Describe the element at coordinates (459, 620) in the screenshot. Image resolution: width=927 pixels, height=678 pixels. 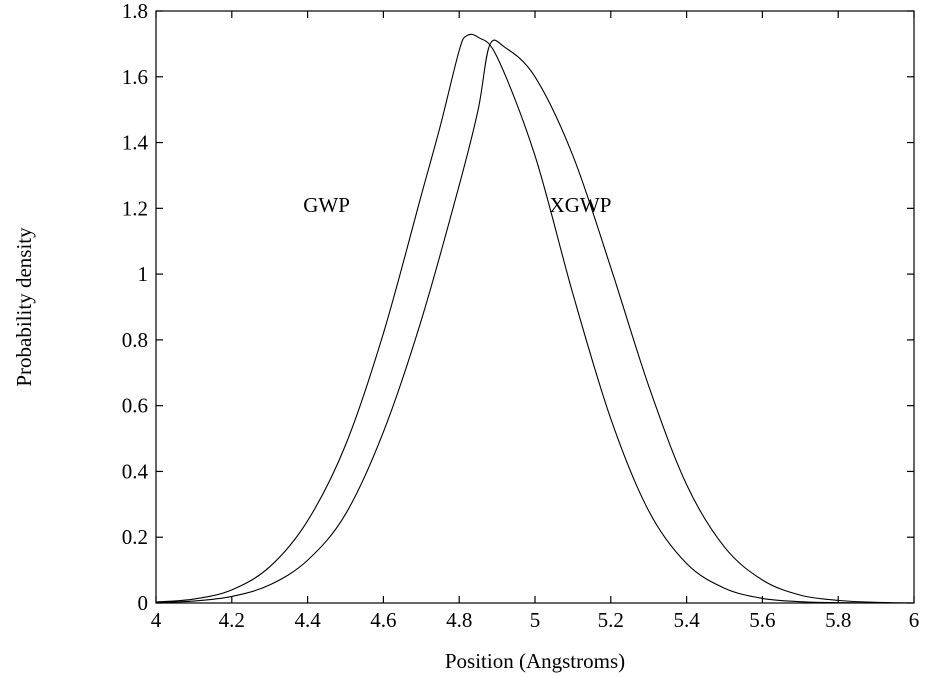
I see `x-tick-label: 4.8` at that location.